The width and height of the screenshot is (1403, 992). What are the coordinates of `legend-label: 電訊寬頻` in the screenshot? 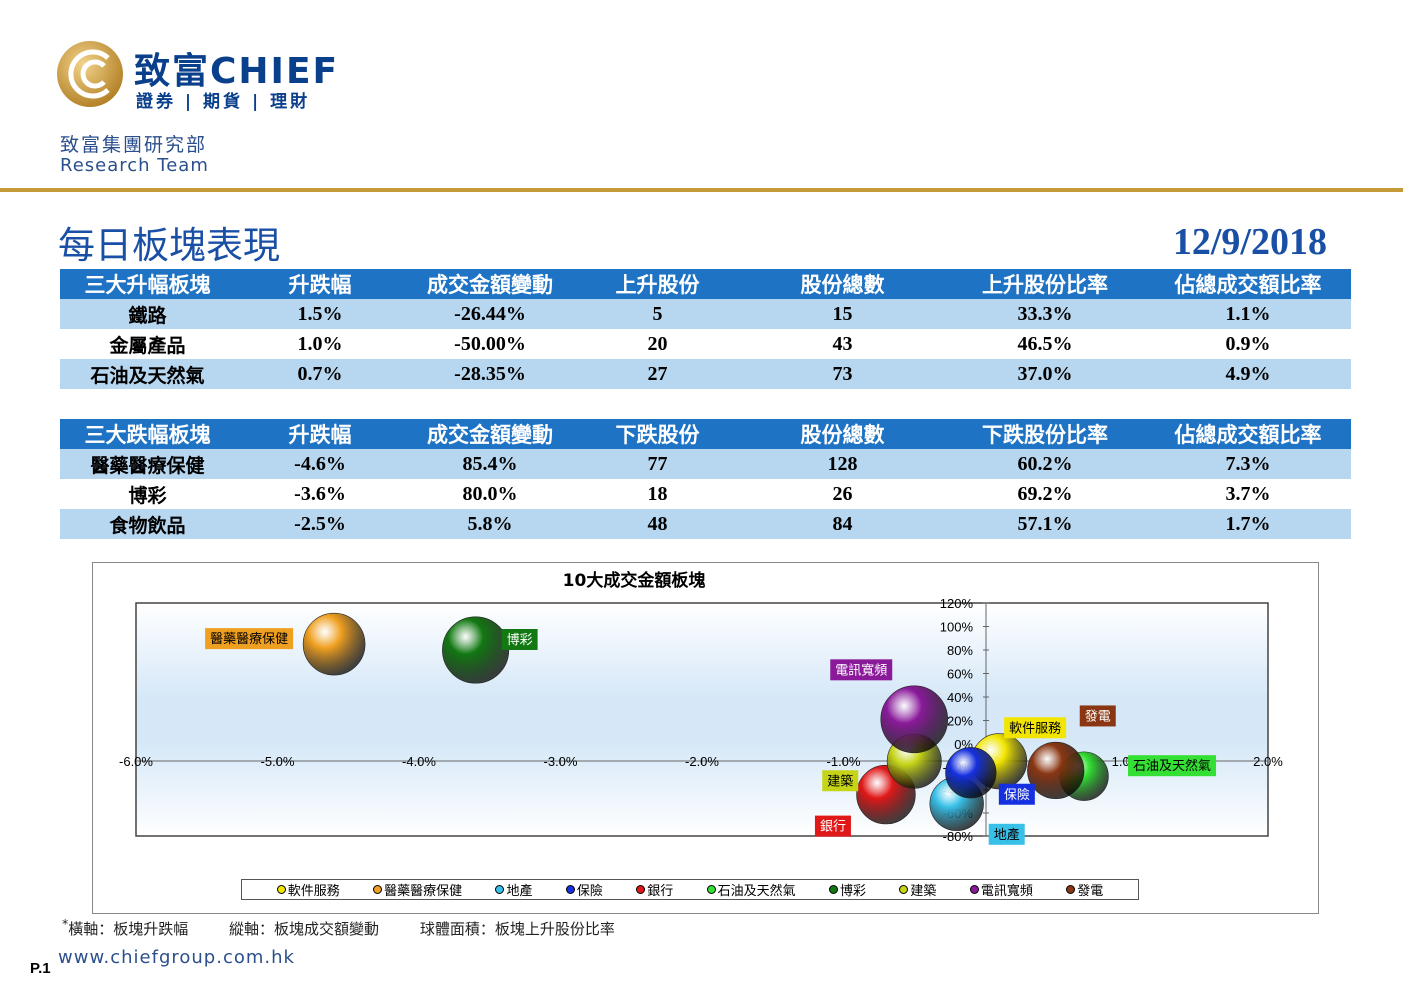 It's located at (1006, 891).